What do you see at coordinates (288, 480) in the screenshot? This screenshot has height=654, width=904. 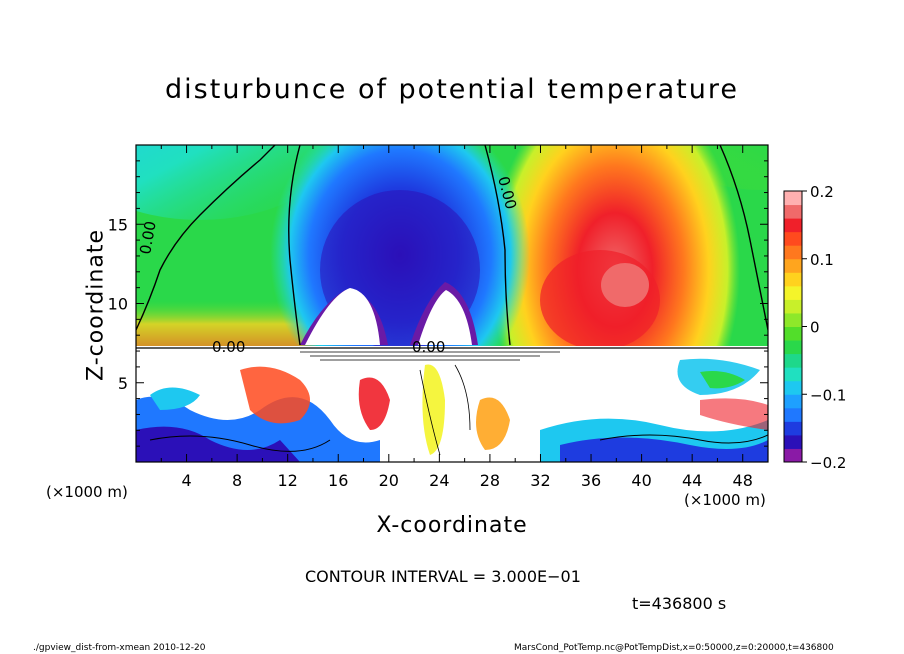 I see `x-tick-label: 12` at bounding box center [288, 480].